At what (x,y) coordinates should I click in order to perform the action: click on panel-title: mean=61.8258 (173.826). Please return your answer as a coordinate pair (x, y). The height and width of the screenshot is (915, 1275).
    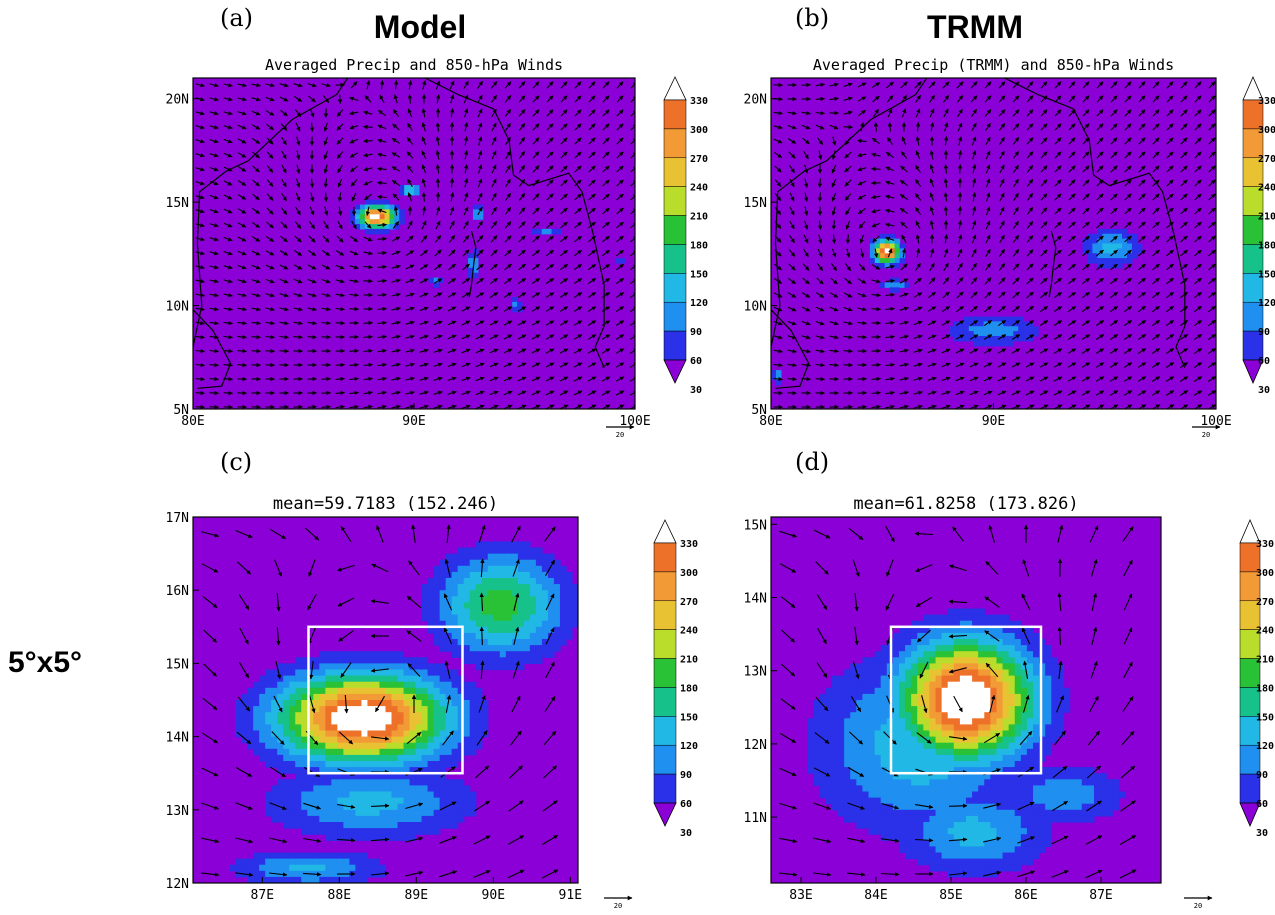
    Looking at the image, I should click on (965, 504).